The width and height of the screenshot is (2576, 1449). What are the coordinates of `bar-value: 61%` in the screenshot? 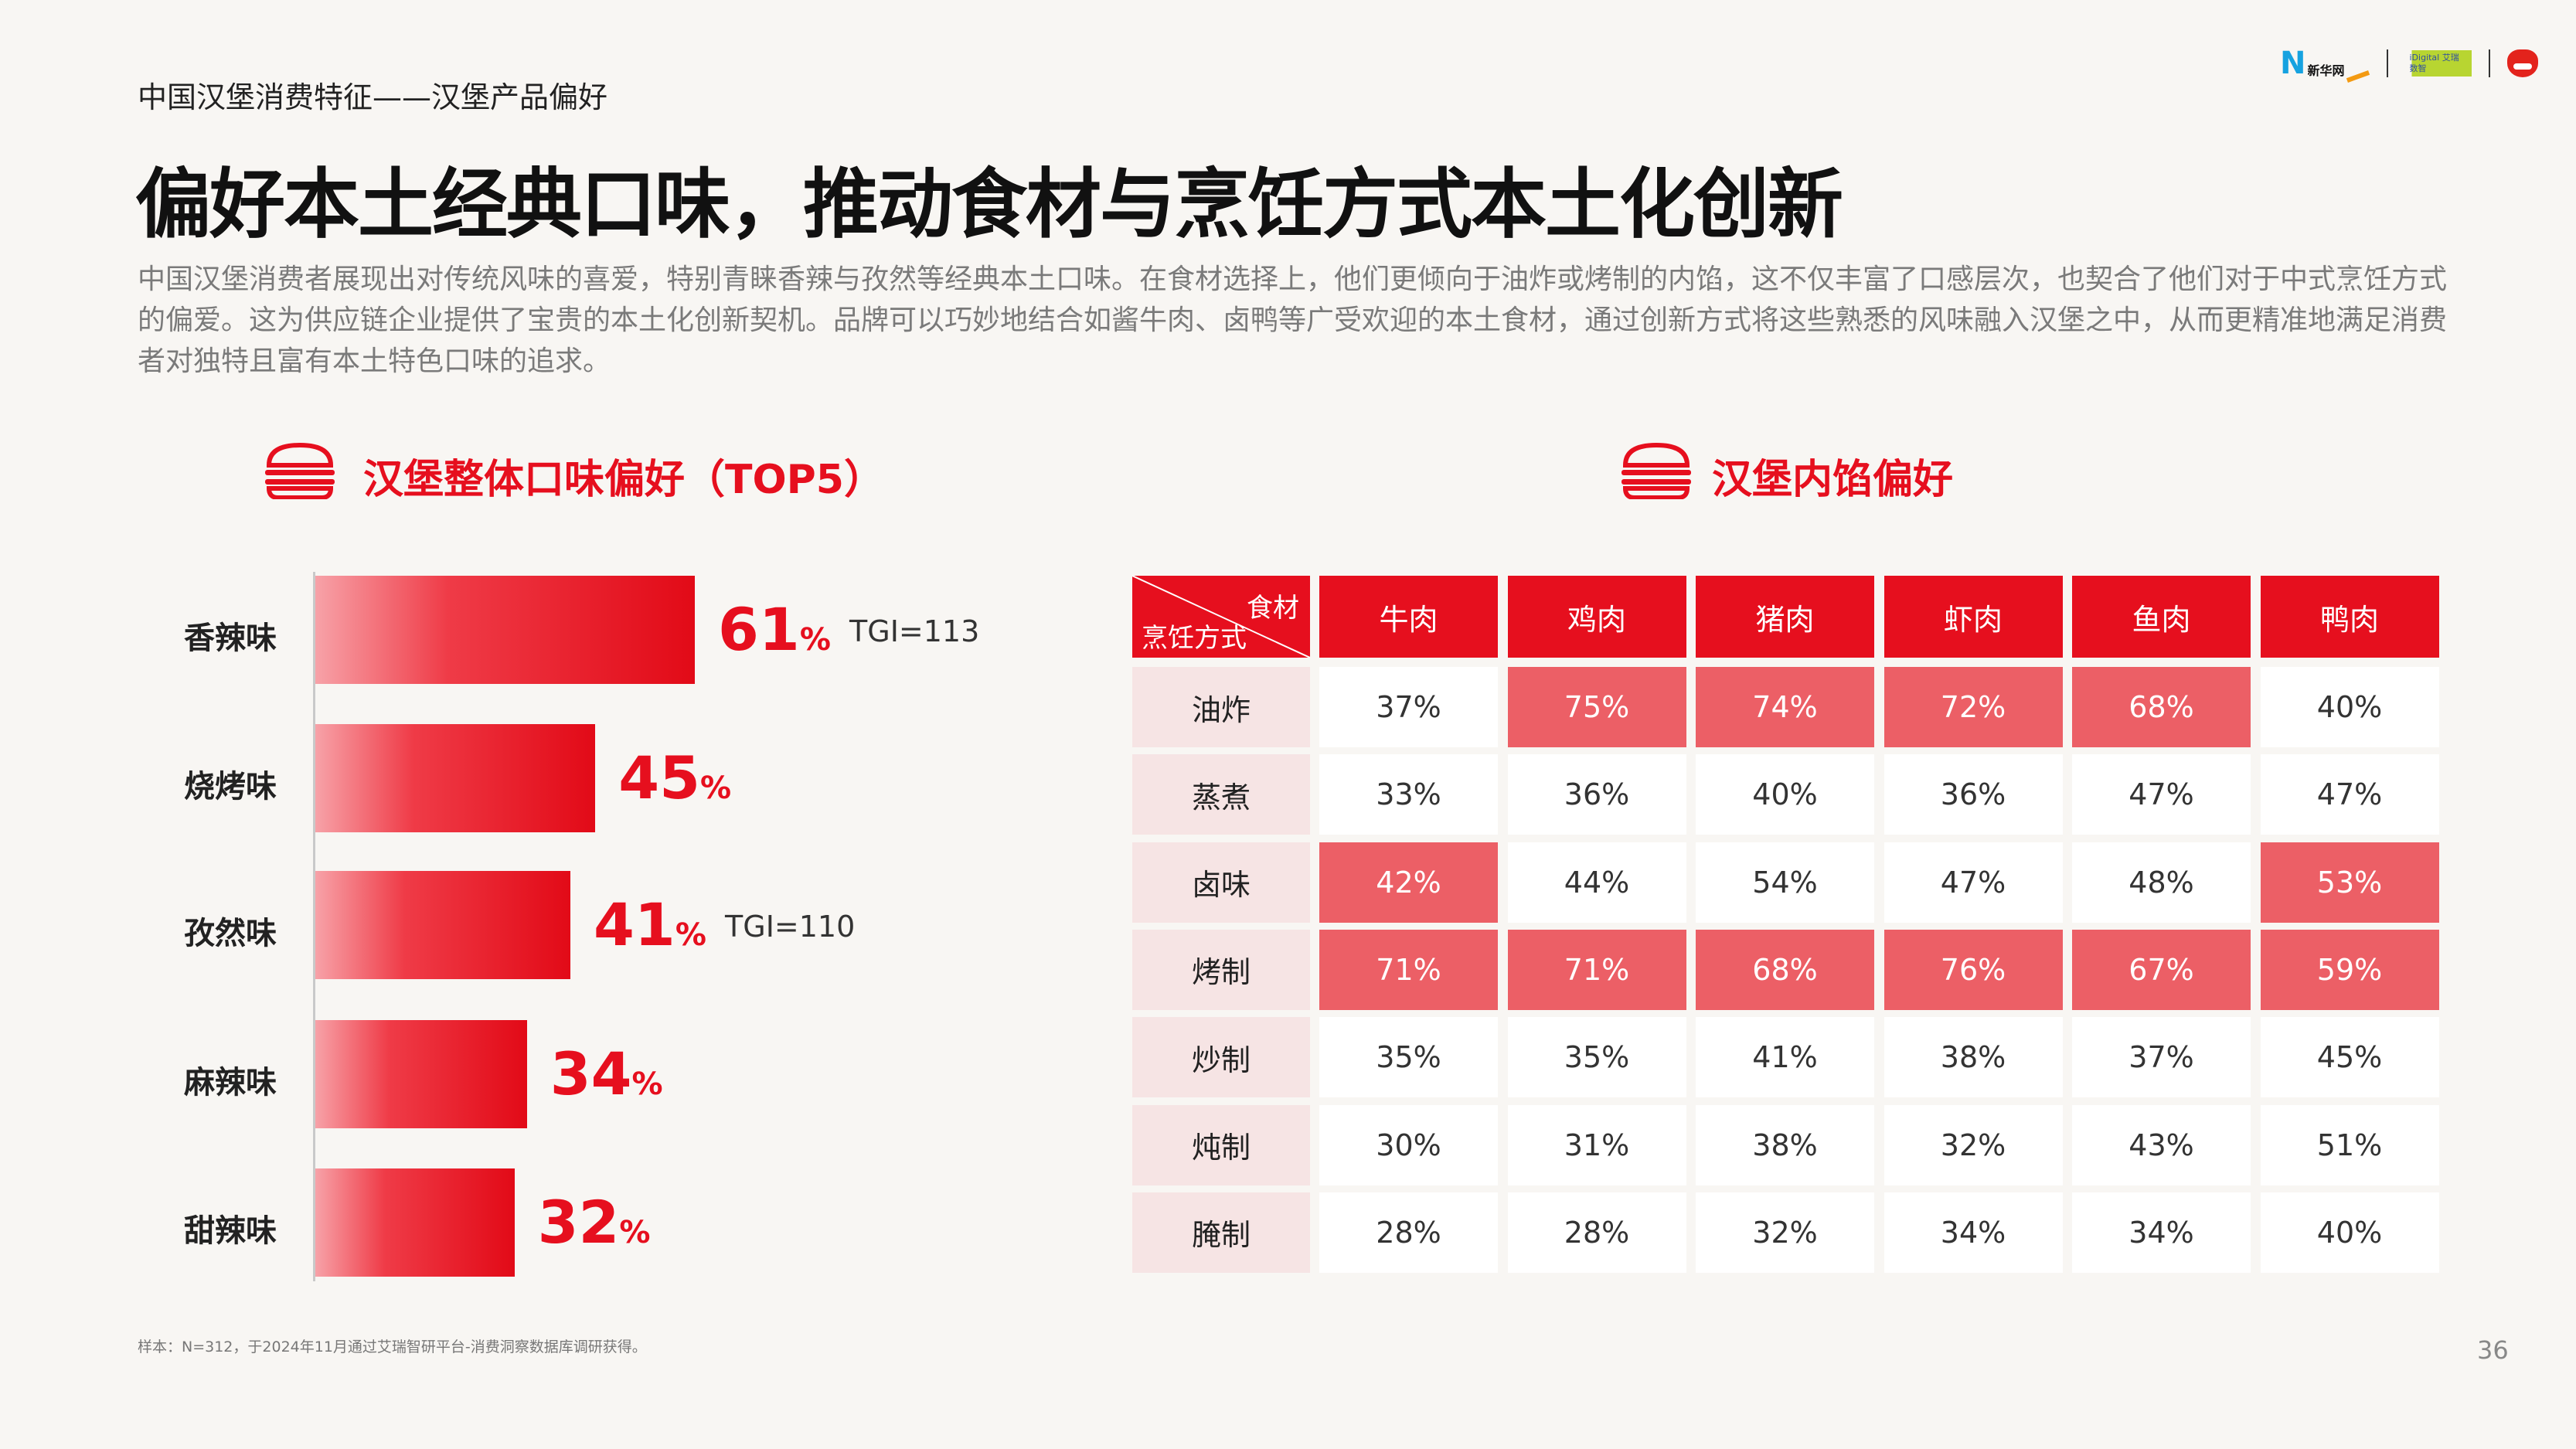 It's located at (774, 629).